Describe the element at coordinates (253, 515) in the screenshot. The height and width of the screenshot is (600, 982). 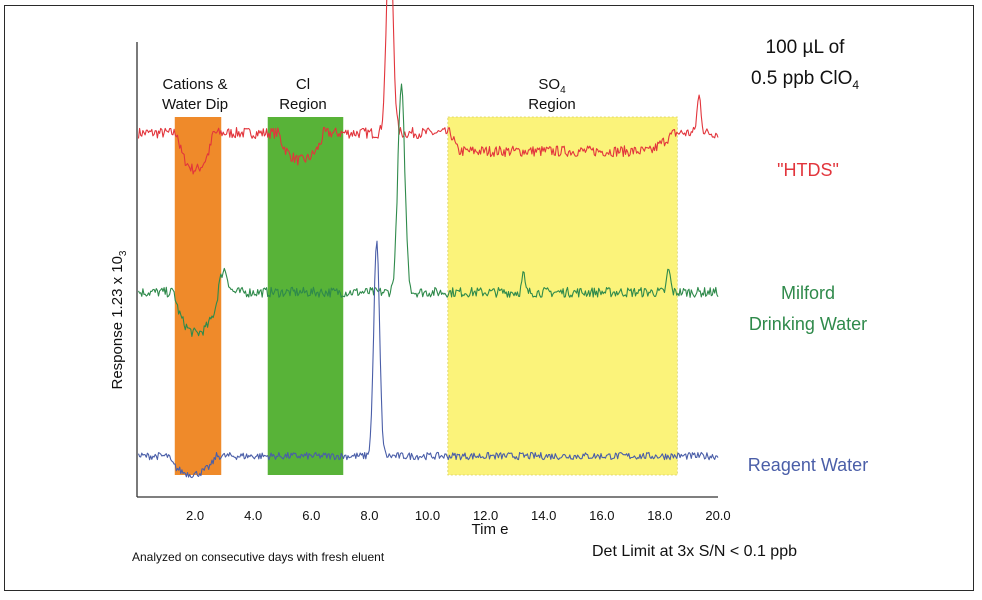
I see `x-tick-label: 4.0` at that location.